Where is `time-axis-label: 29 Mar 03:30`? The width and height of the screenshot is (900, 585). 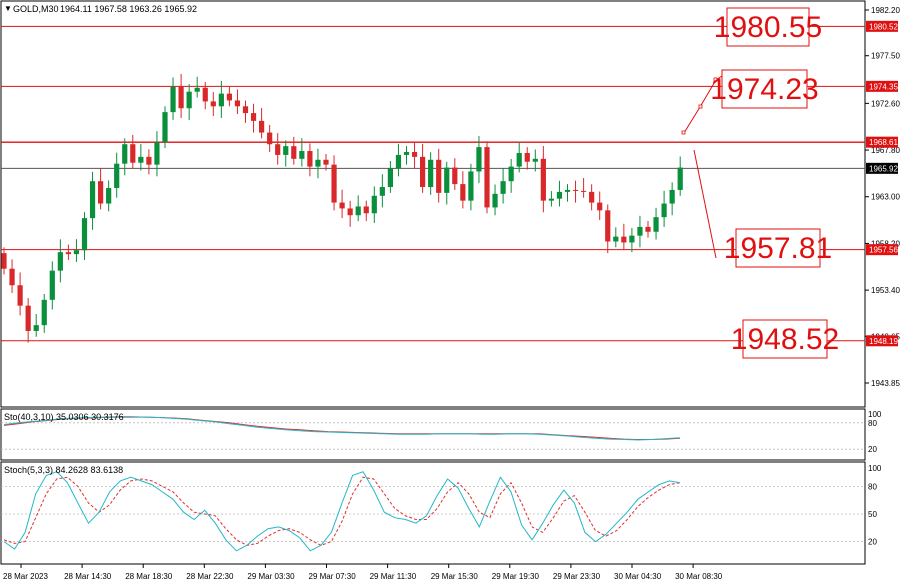
time-axis-label: 29 Mar 03:30 is located at coordinates (271, 576).